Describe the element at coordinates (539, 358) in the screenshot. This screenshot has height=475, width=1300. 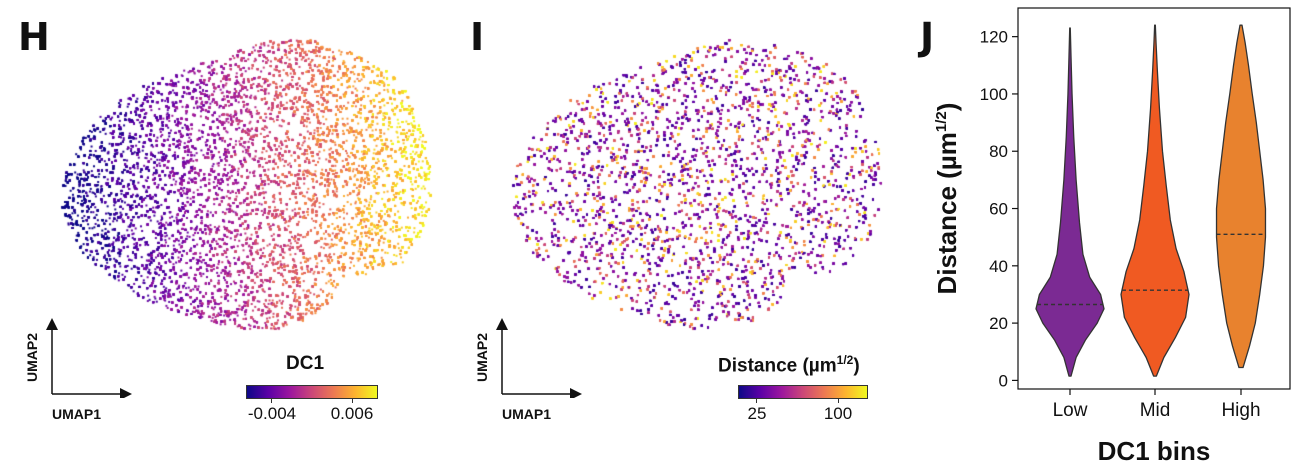
I see `umap-axes-arrows-i` at that location.